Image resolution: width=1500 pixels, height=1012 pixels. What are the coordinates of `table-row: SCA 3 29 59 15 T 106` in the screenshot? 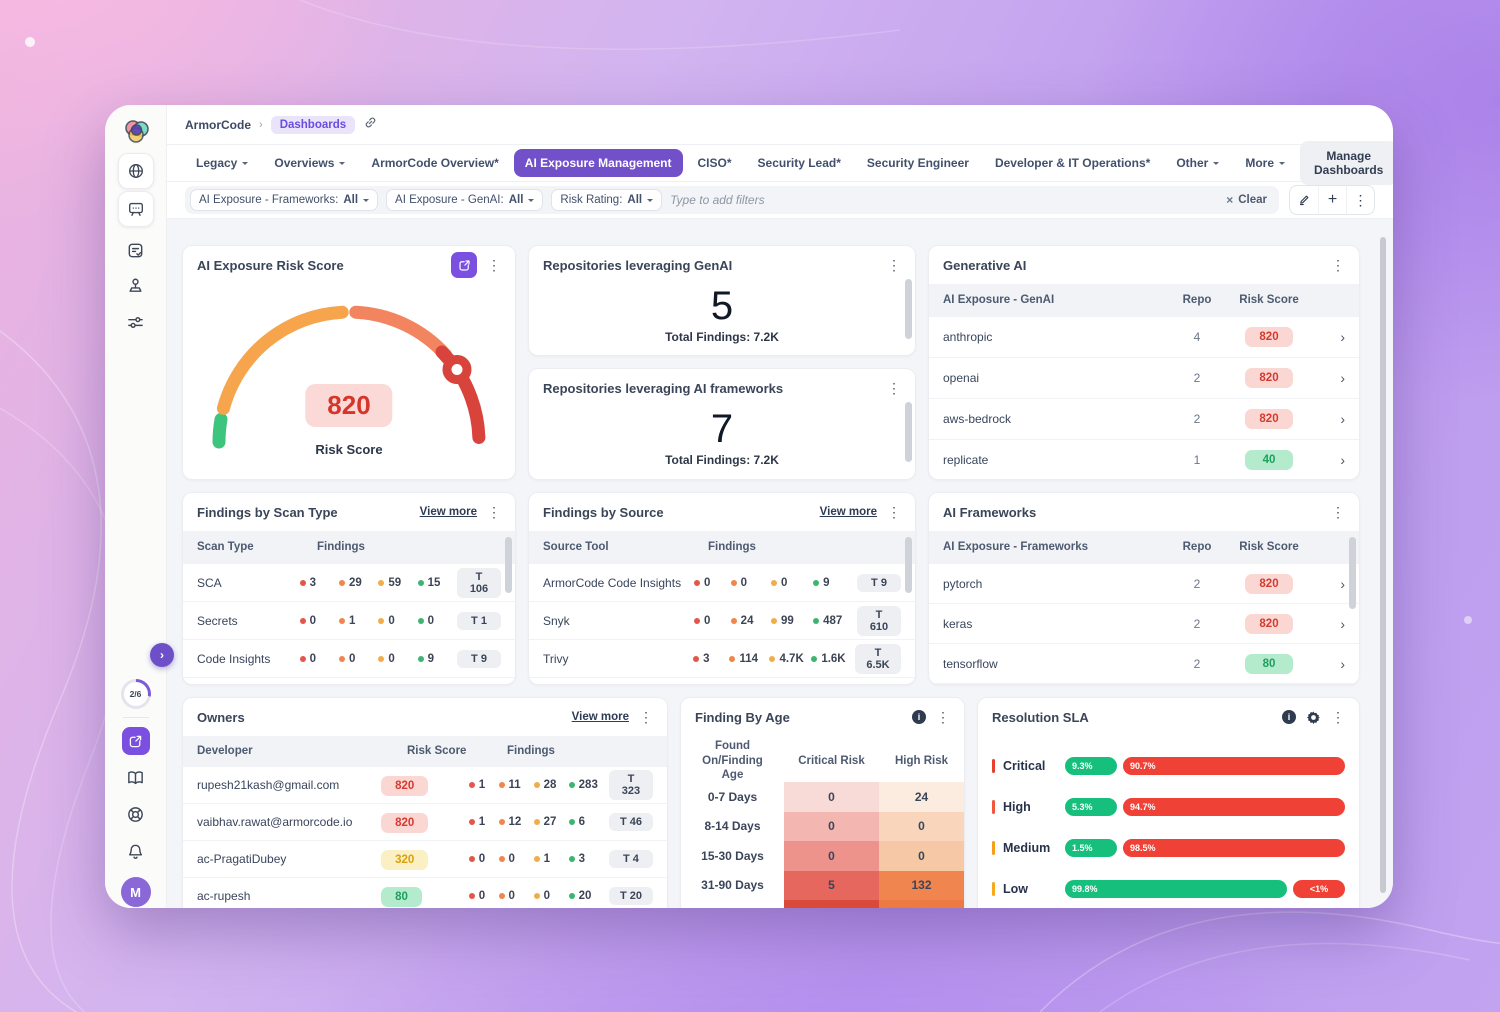 It's located at (349, 582).